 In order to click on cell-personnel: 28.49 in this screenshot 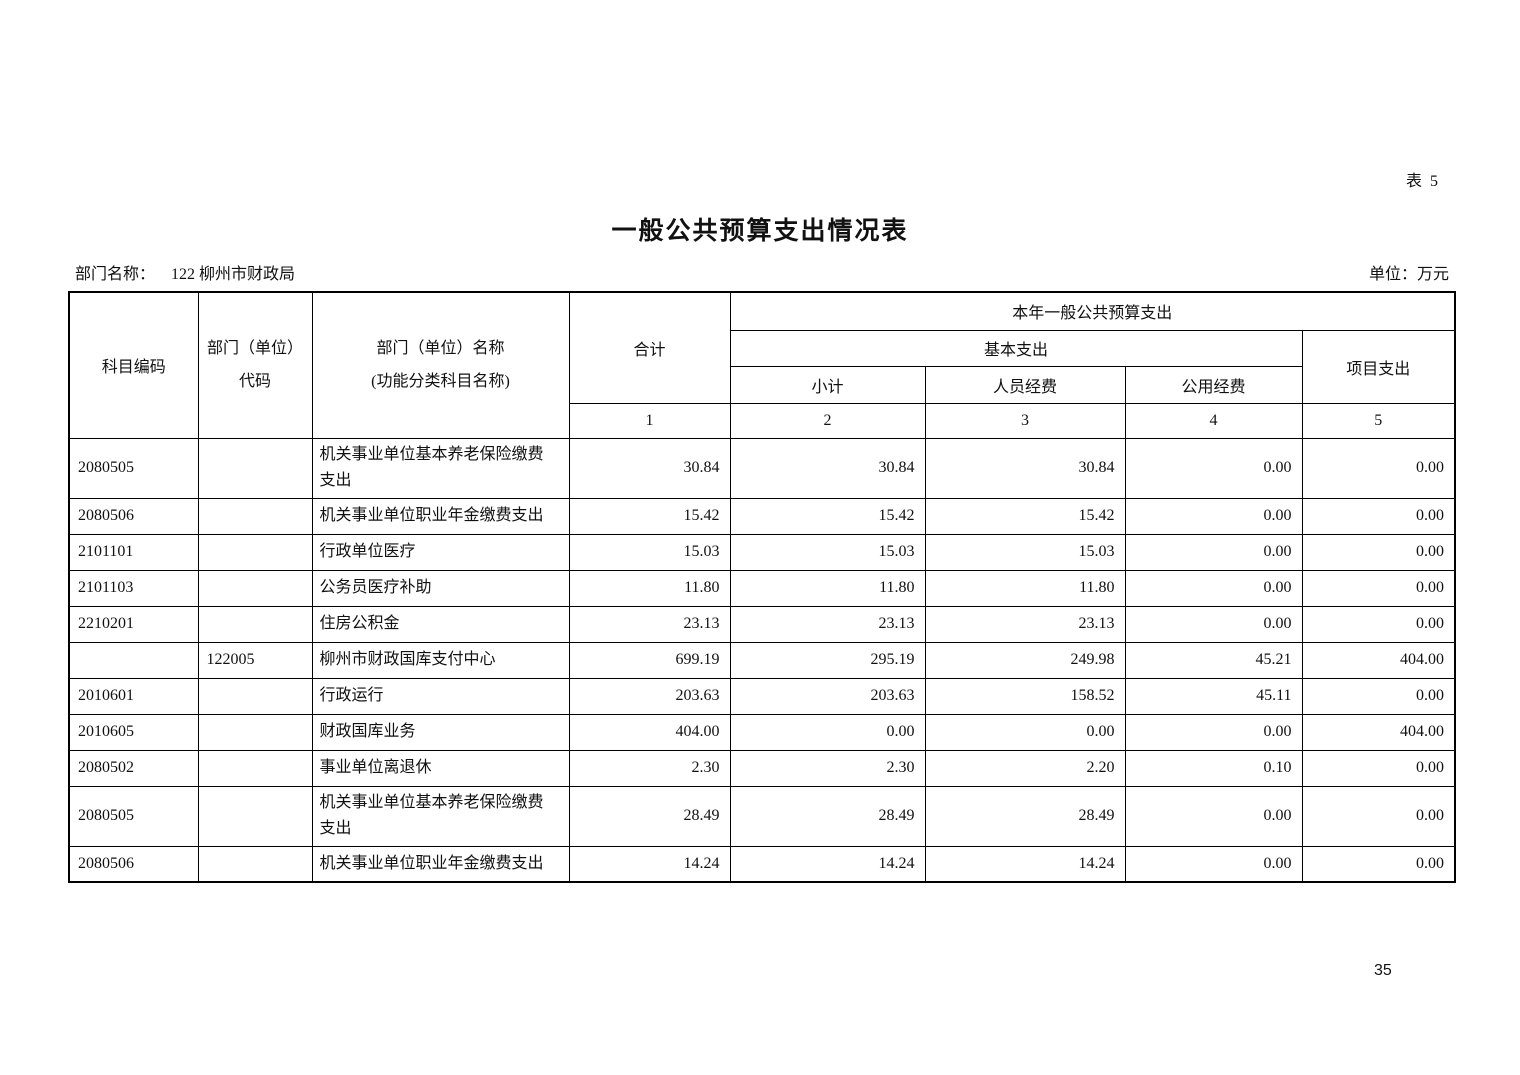, I will do `click(1025, 816)`.